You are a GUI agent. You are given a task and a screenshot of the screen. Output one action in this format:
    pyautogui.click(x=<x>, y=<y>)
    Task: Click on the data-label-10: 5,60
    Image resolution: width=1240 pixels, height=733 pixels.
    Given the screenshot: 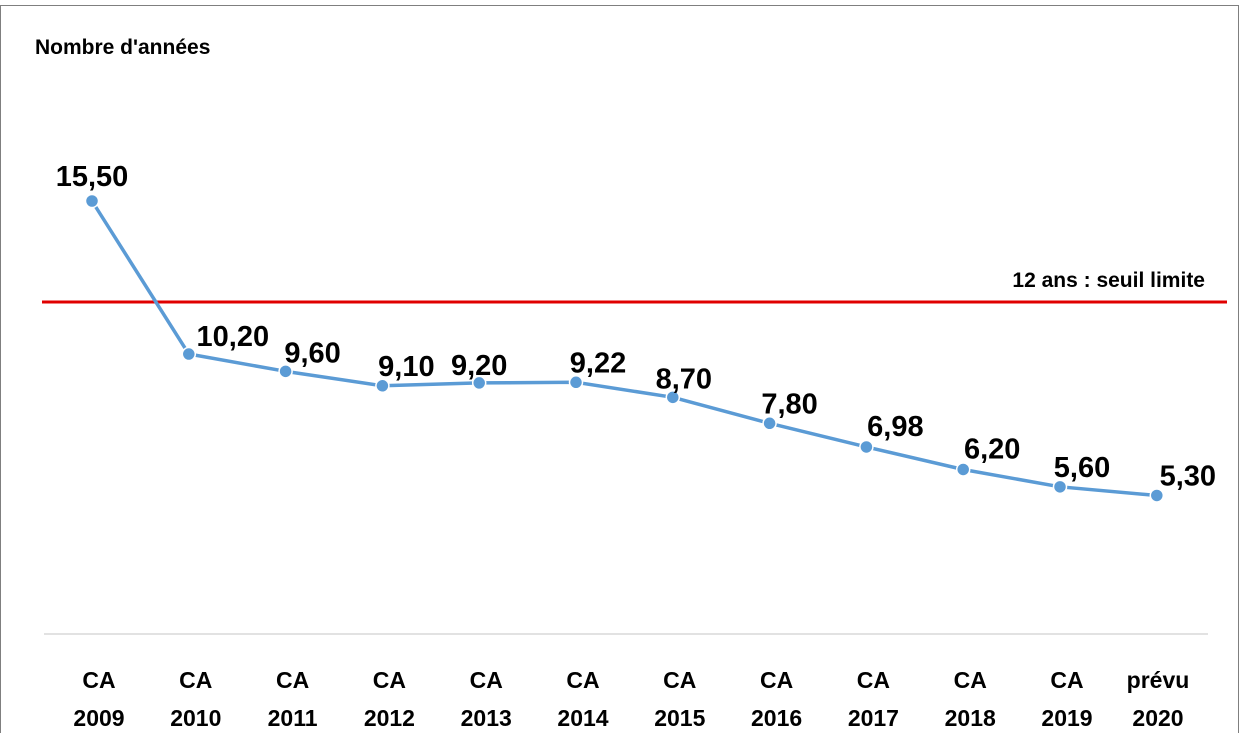 What is the action you would take?
    pyautogui.click(x=1082, y=468)
    